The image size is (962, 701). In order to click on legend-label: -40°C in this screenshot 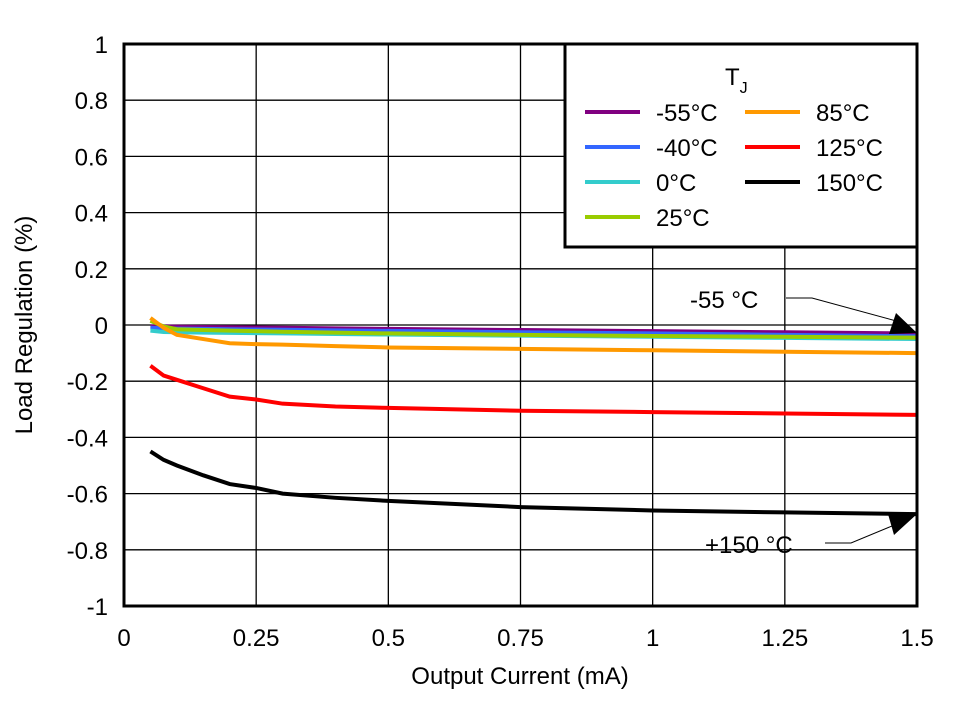, I will do `click(687, 148)`.